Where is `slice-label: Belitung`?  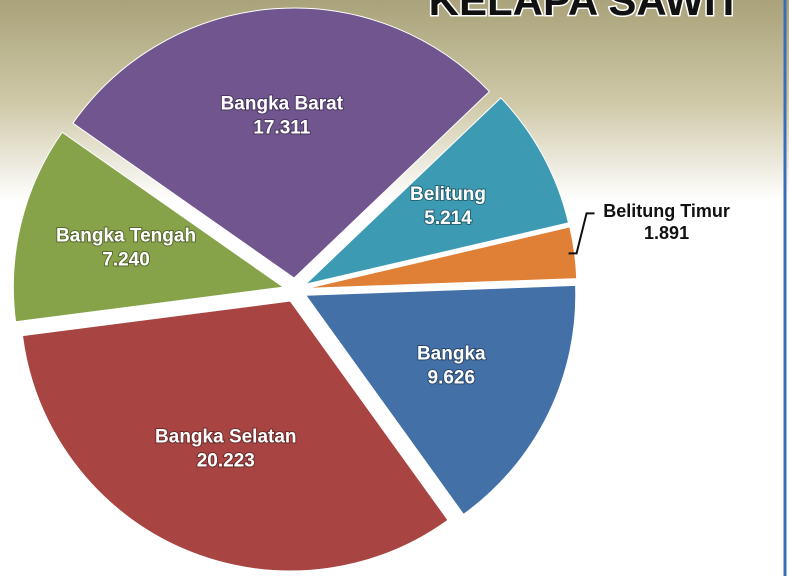
slice-label: Belitung is located at coordinates (448, 194).